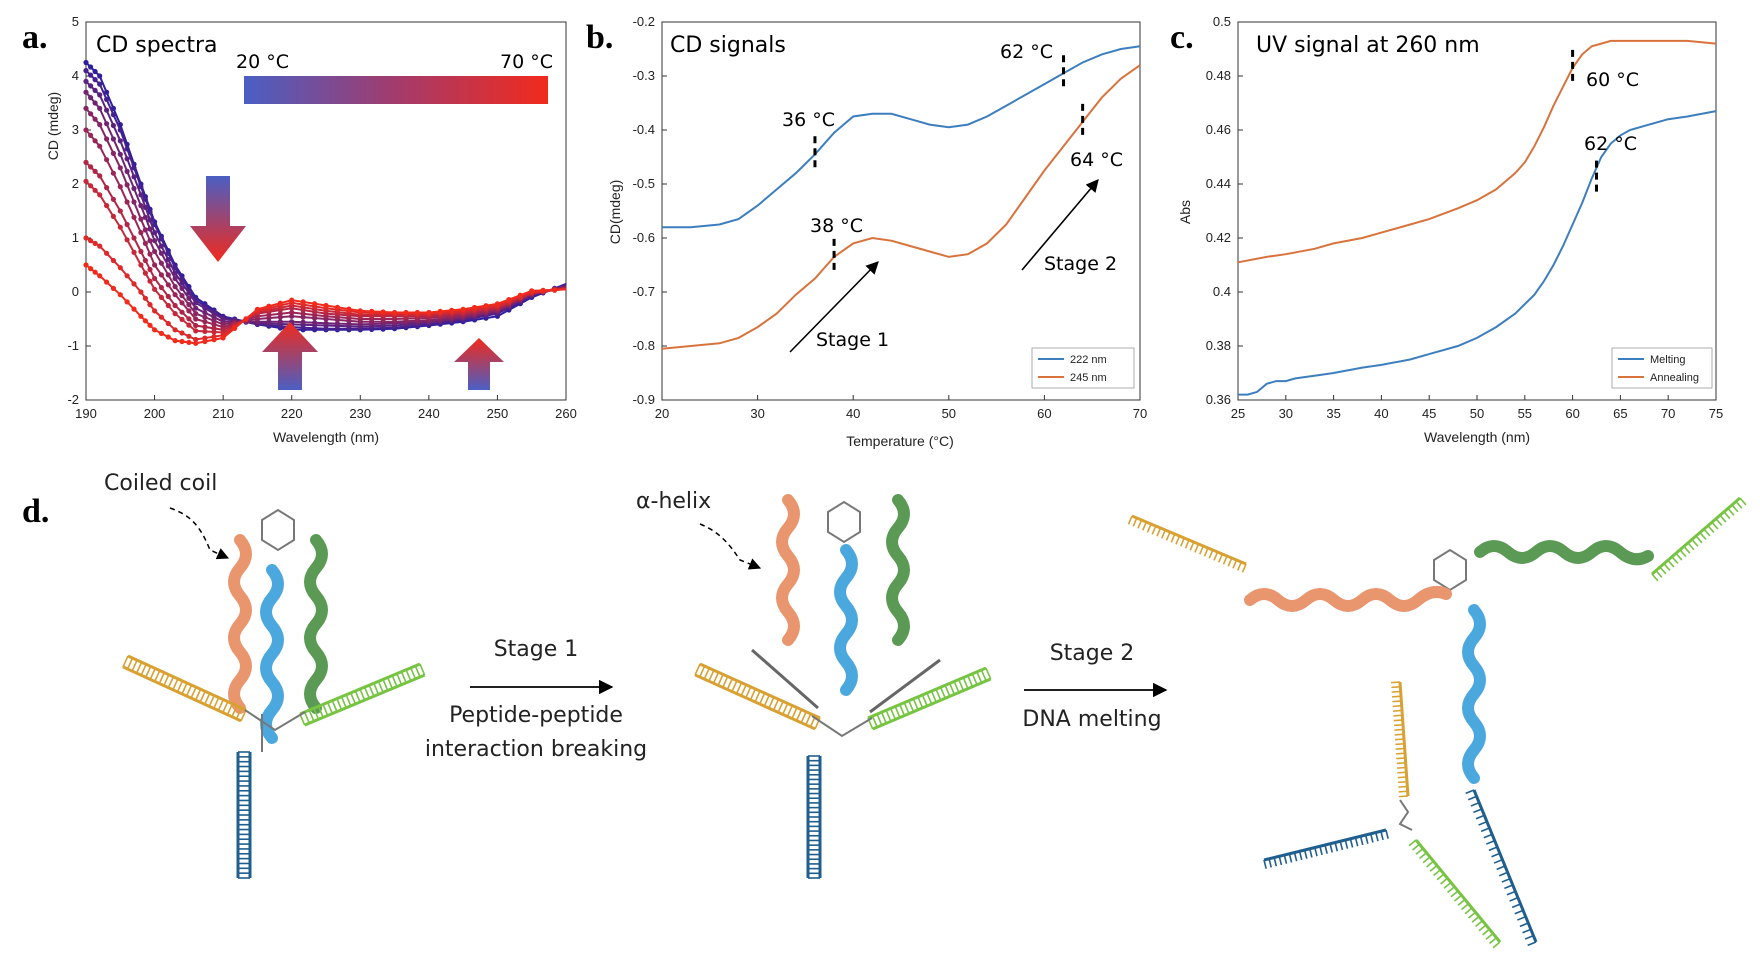 This screenshot has width=1760, height=960. Describe the element at coordinates (1238, 413) in the screenshot. I see `x-tick-label: 25` at that location.